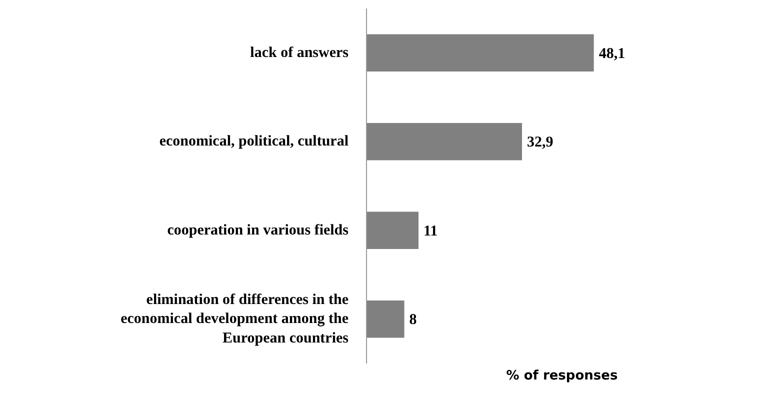  Describe the element at coordinates (234, 319) in the screenshot. I see `y-tick-label: elimination of differences in the economical development among the European countries` at that location.